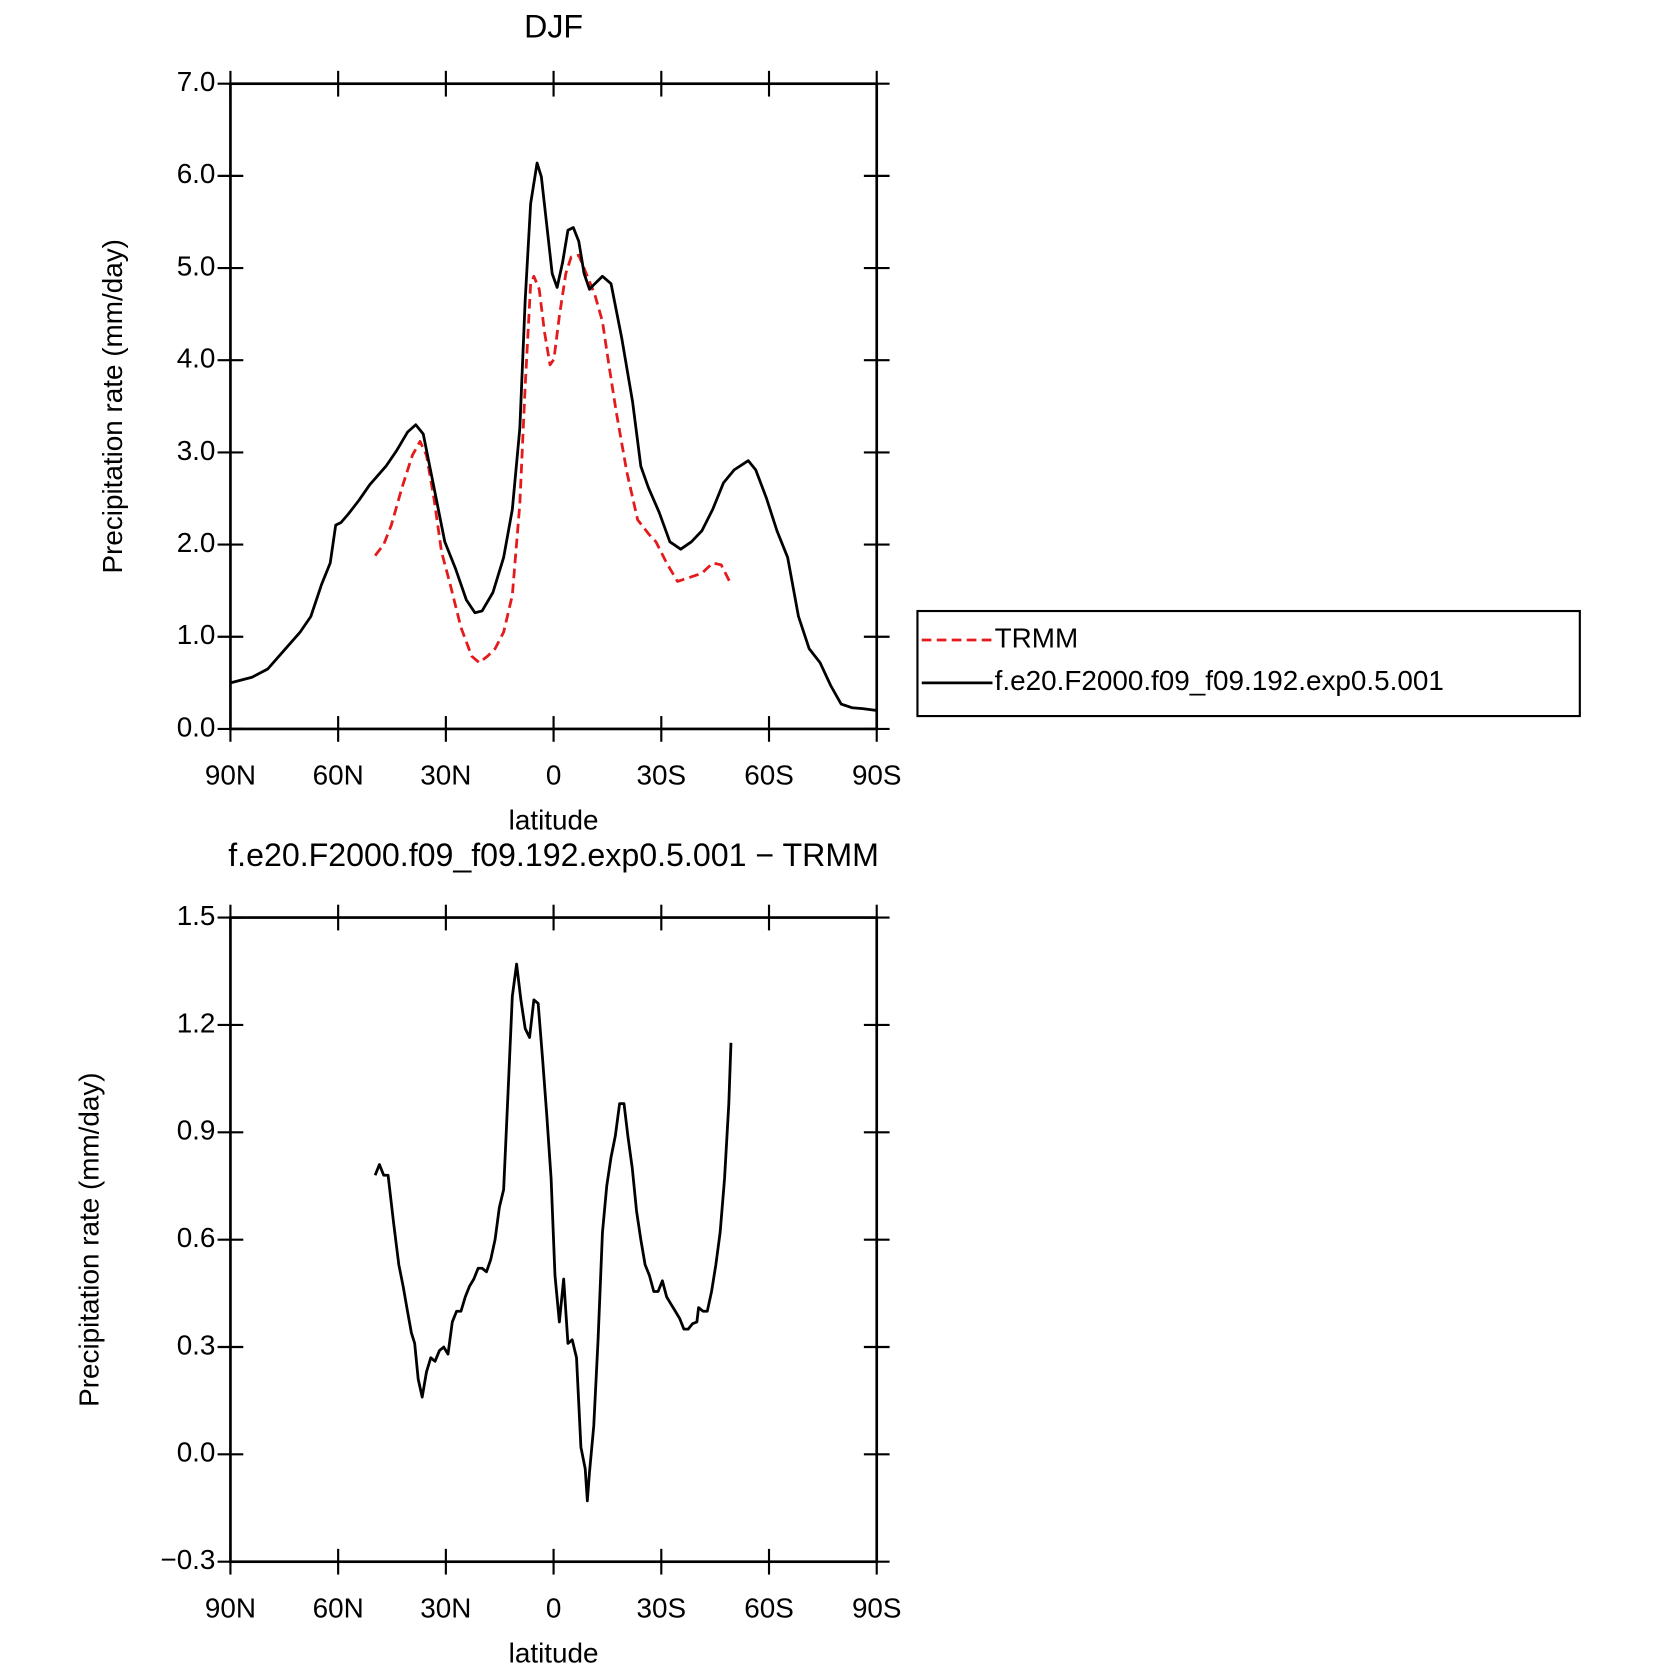 The width and height of the screenshot is (1672, 1669). I want to click on y-tick-label: 0.3, so click(196, 1344).